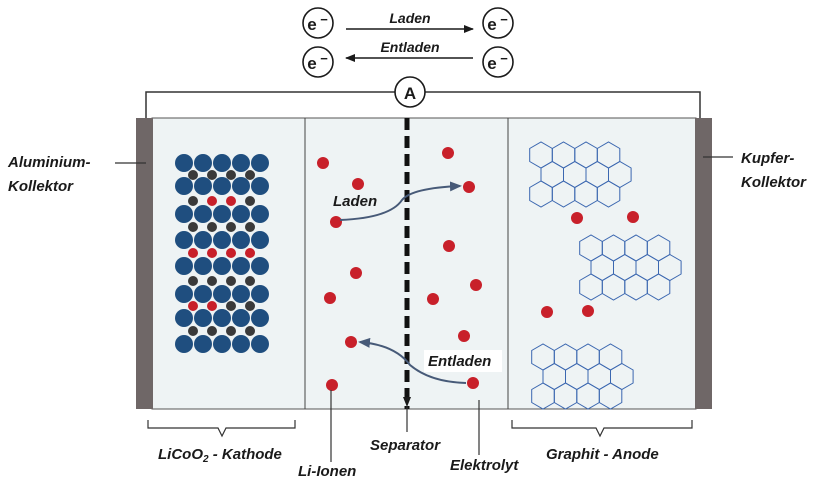 The width and height of the screenshot is (825, 481). I want to click on discharge-label: Entladen, so click(409, 47).